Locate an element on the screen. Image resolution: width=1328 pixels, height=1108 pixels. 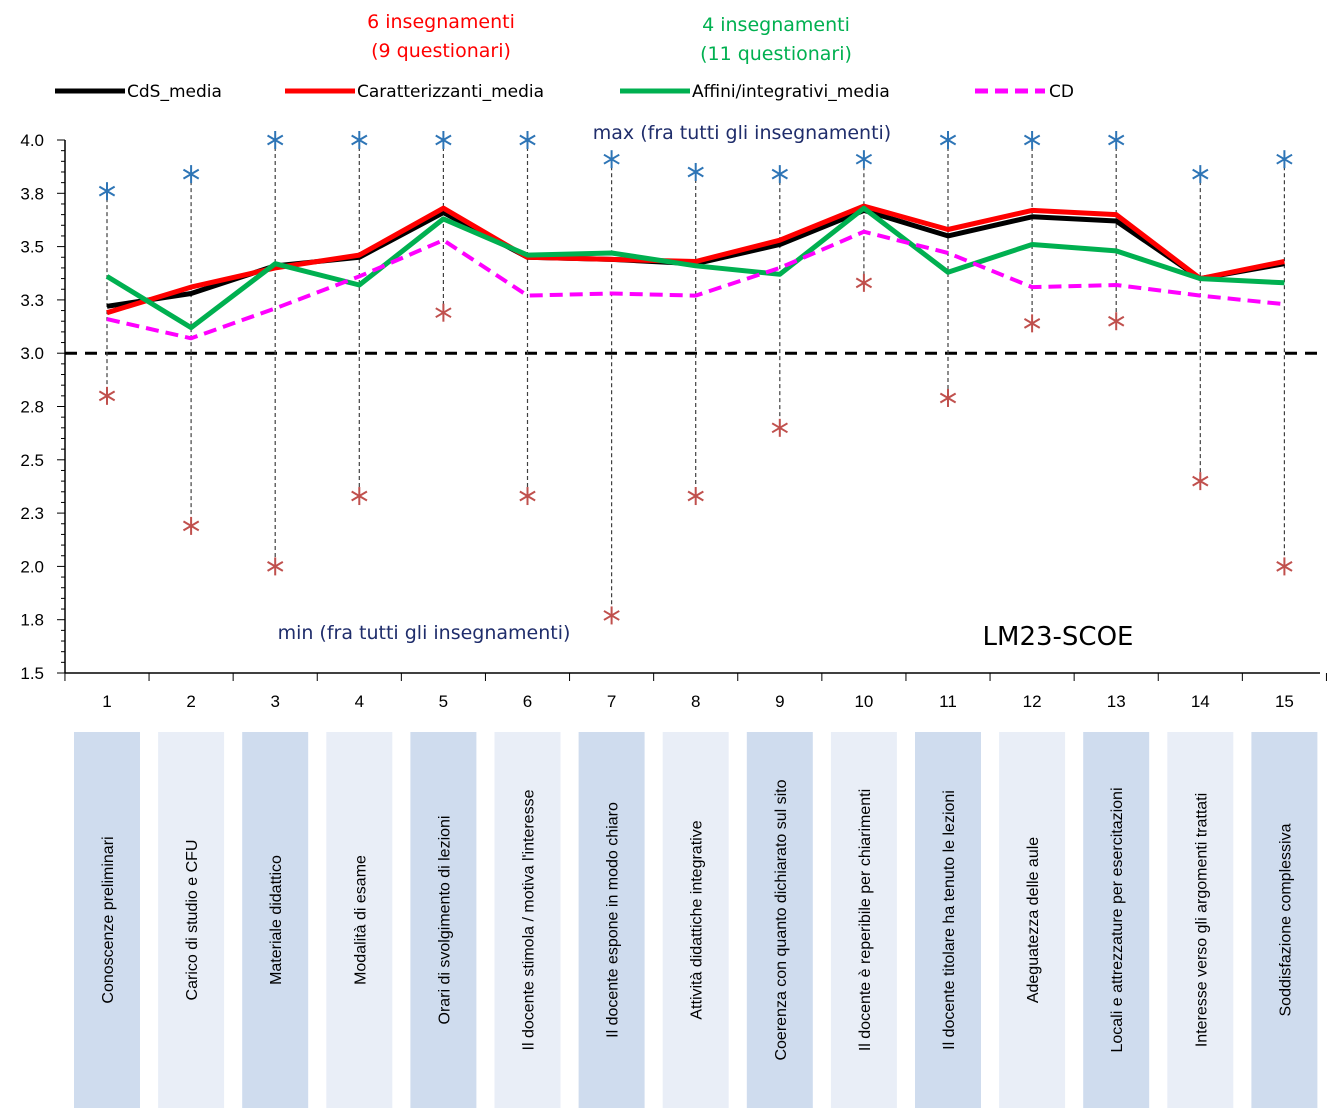
y-tick-label: 2.3 is located at coordinates (32, 513).